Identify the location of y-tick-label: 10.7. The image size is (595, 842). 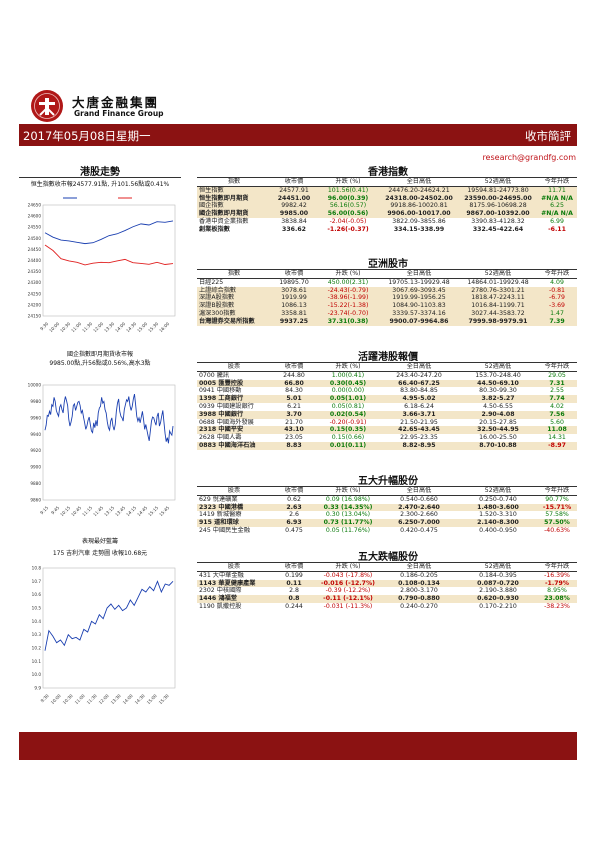
(37, 581).